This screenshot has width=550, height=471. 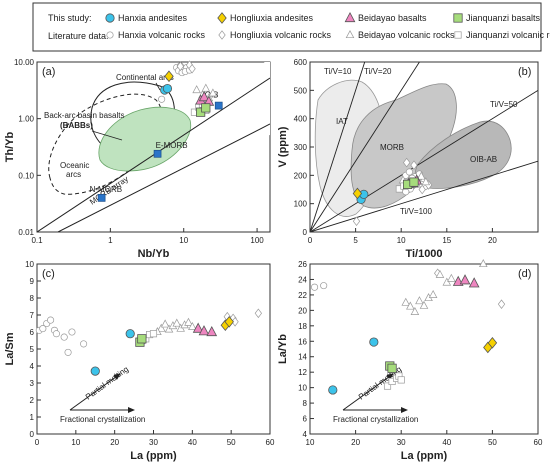 I want to click on panel-d-letter: (d), so click(x=524, y=274).